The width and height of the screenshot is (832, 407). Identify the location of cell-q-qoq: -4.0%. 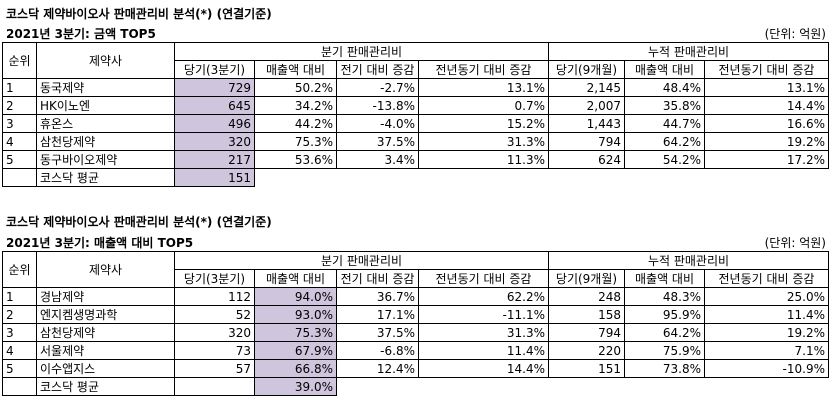
(377, 123).